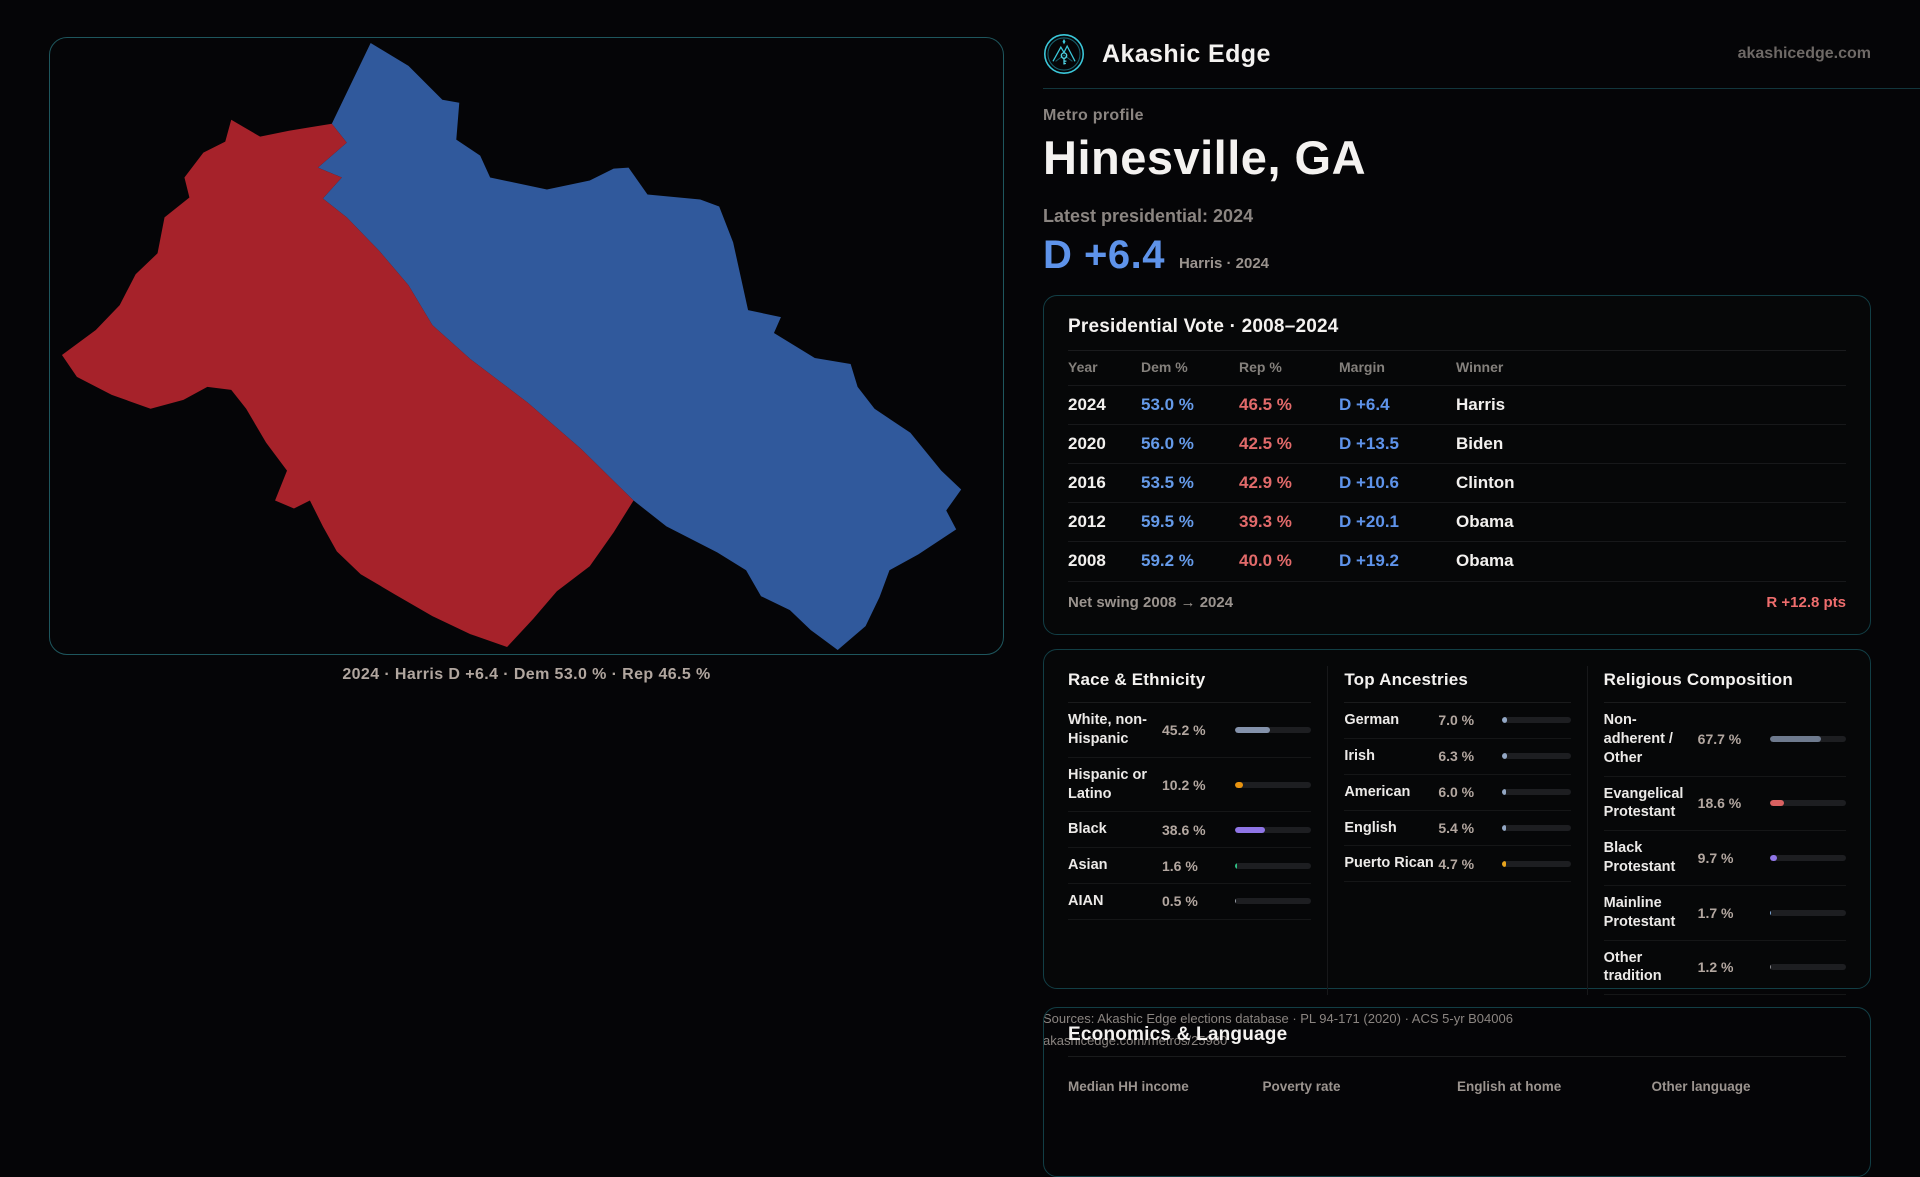 The image size is (1920, 1177). Describe the element at coordinates (1289, 444) in the screenshot. I see `rep-cell: 42.5 %` at that location.